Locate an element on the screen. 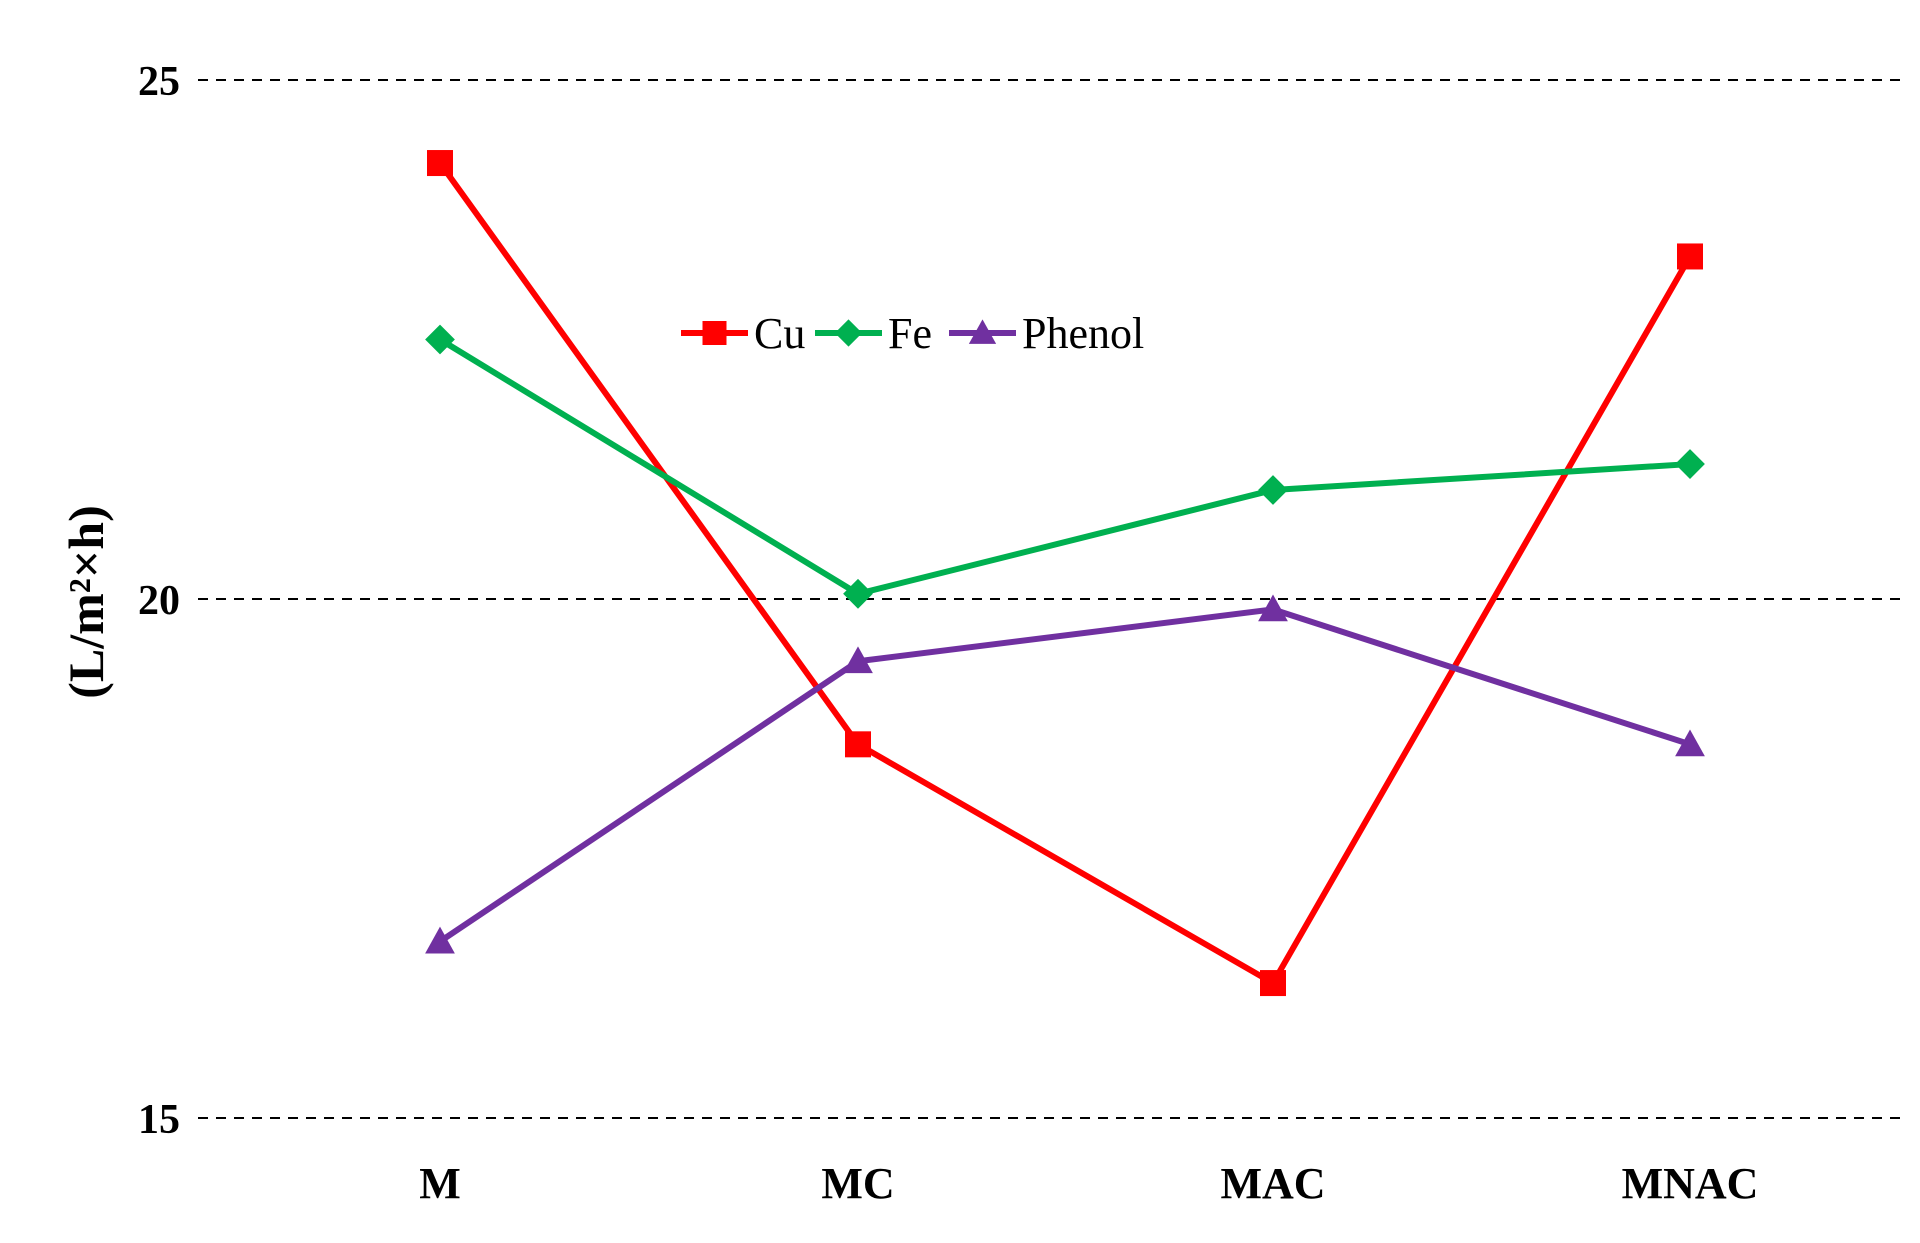  x-tick-label: MAC is located at coordinates (1272, 1183).